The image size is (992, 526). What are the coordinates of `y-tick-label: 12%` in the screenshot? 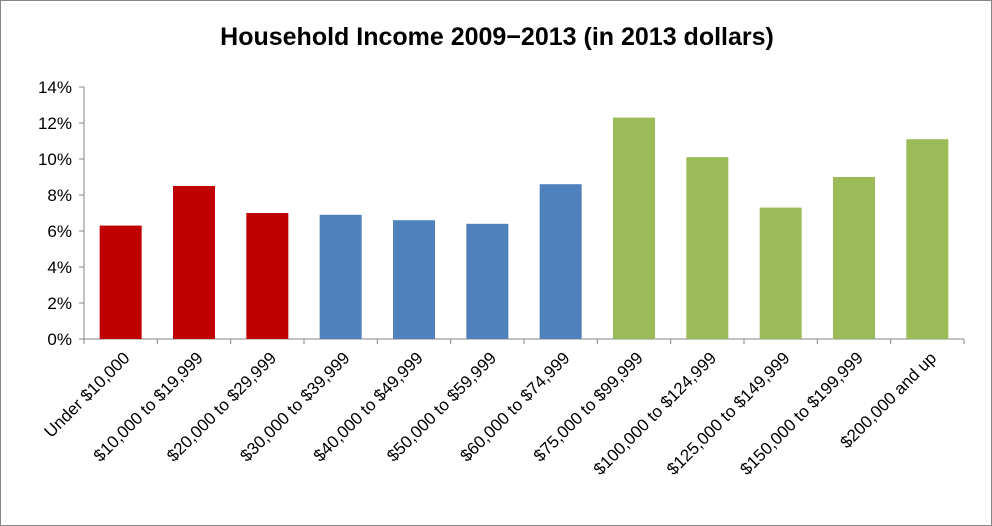 It's located at (55, 123).